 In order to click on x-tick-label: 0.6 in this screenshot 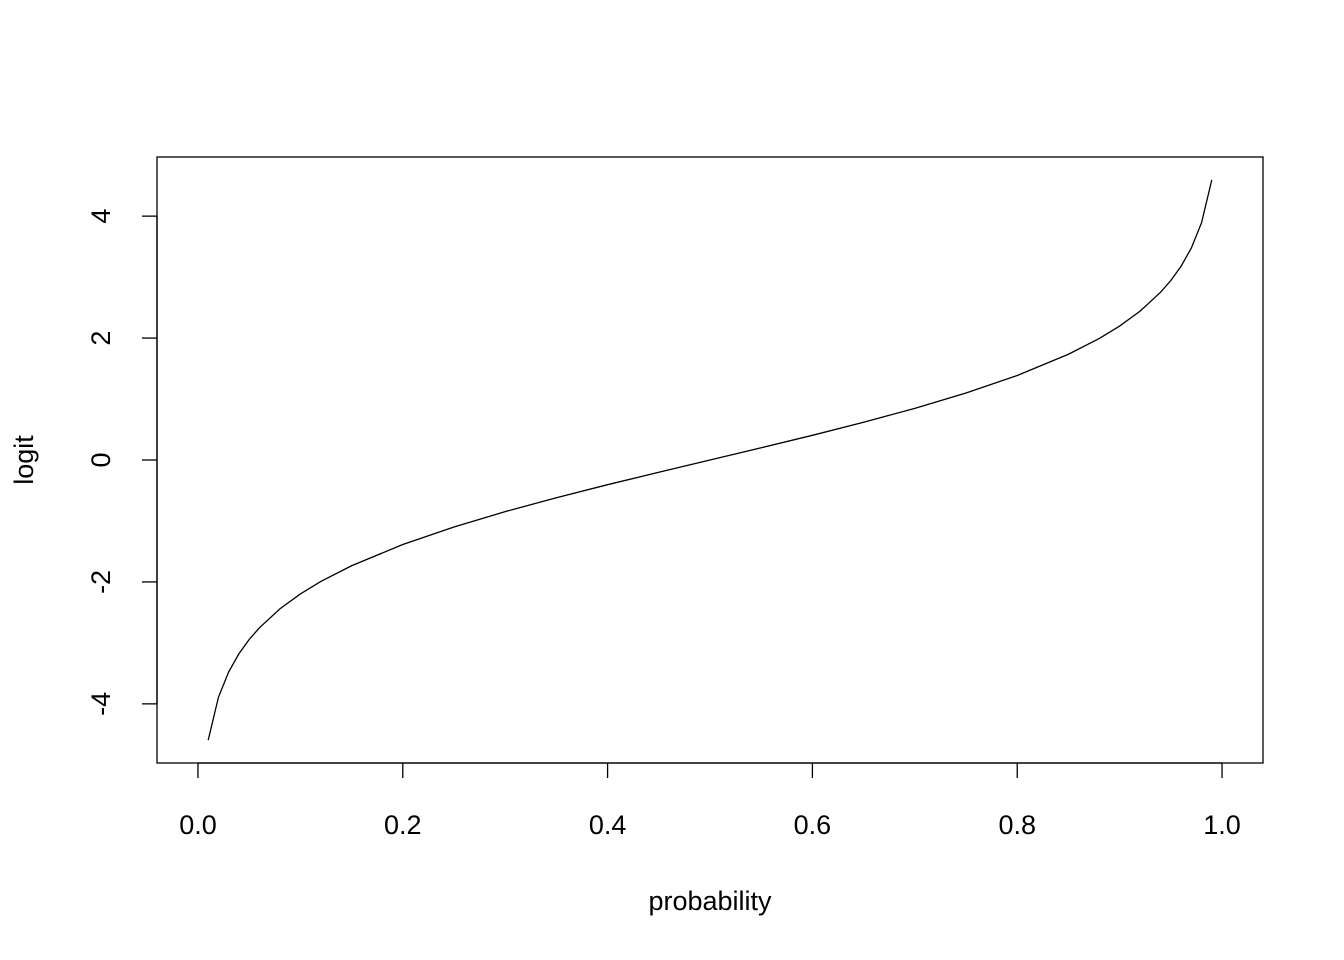, I will do `click(813, 825)`.